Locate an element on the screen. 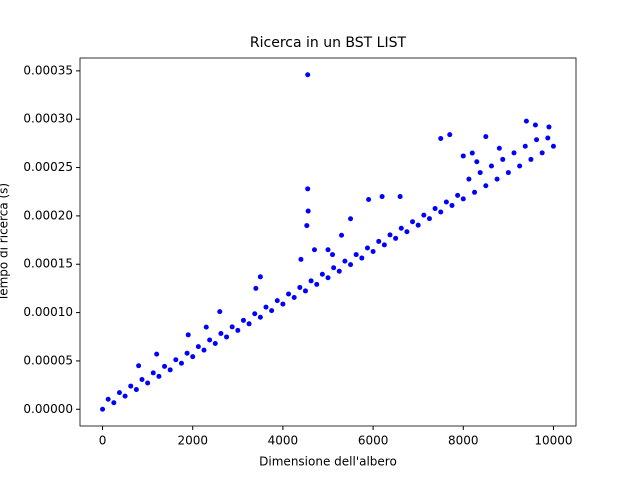 The image size is (640, 480). y-tick-label: 0.00025 is located at coordinates (48, 167).